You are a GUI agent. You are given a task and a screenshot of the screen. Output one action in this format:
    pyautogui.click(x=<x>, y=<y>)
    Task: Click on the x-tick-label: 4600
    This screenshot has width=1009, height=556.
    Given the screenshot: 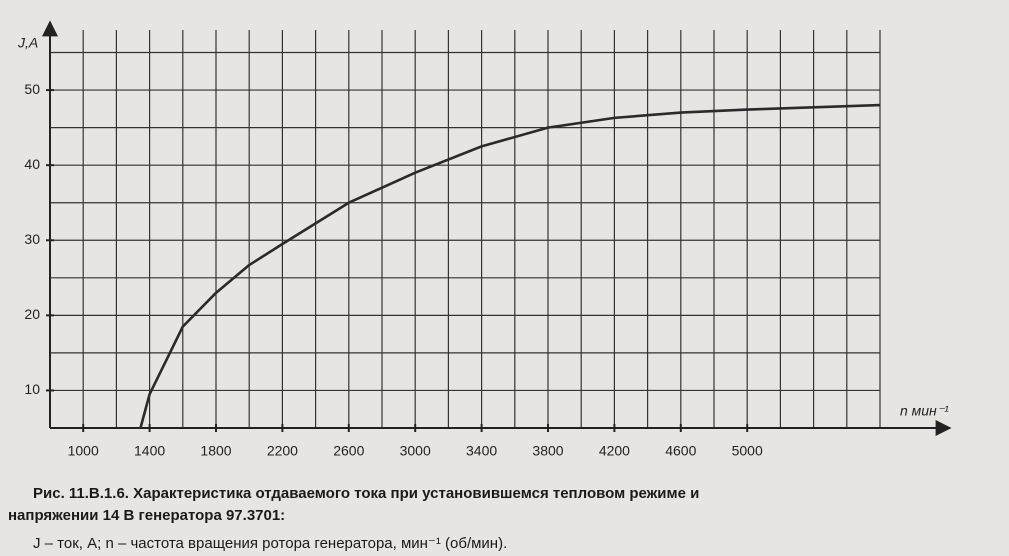 What is the action you would take?
    pyautogui.click(x=680, y=451)
    